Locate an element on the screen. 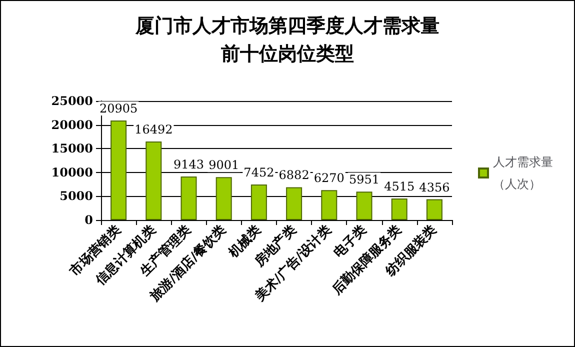 This screenshot has width=575, height=347. y-tick-label: 5000 is located at coordinates (76, 196).